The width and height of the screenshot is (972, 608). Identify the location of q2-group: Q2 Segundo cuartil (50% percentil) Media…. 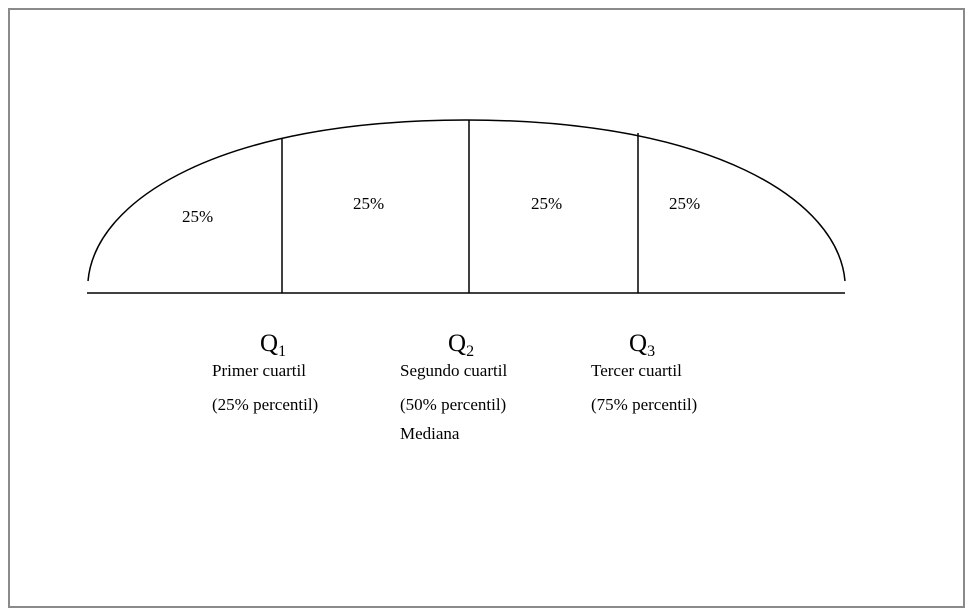
(453, 386).